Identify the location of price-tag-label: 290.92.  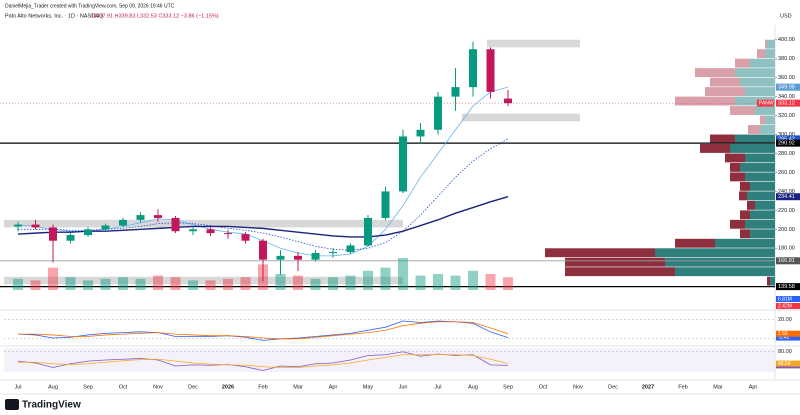
(786, 144).